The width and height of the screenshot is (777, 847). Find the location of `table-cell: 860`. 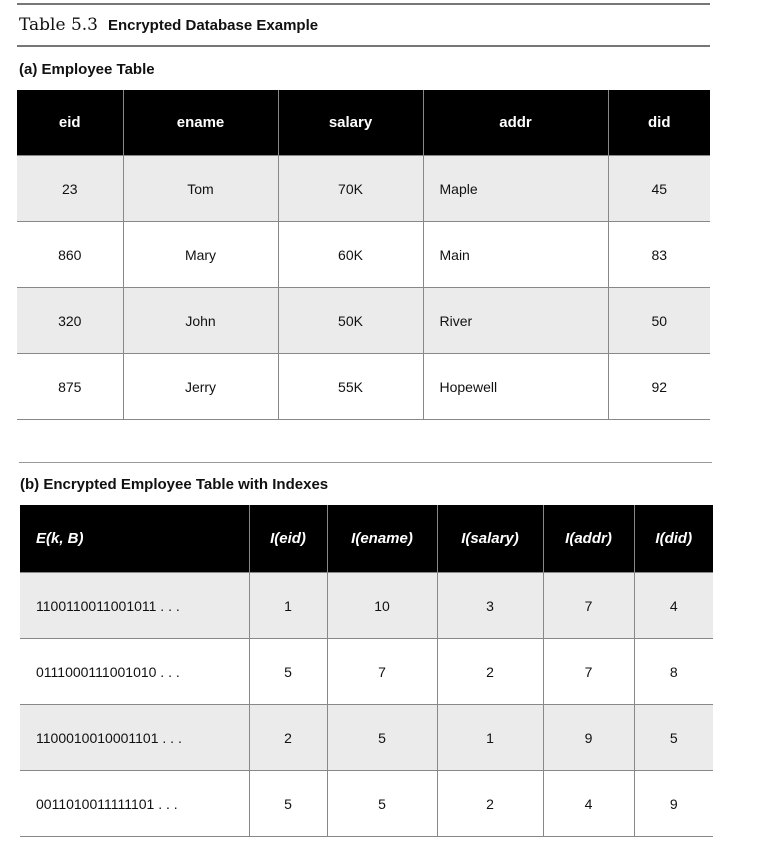

table-cell: 860 is located at coordinates (70, 254).